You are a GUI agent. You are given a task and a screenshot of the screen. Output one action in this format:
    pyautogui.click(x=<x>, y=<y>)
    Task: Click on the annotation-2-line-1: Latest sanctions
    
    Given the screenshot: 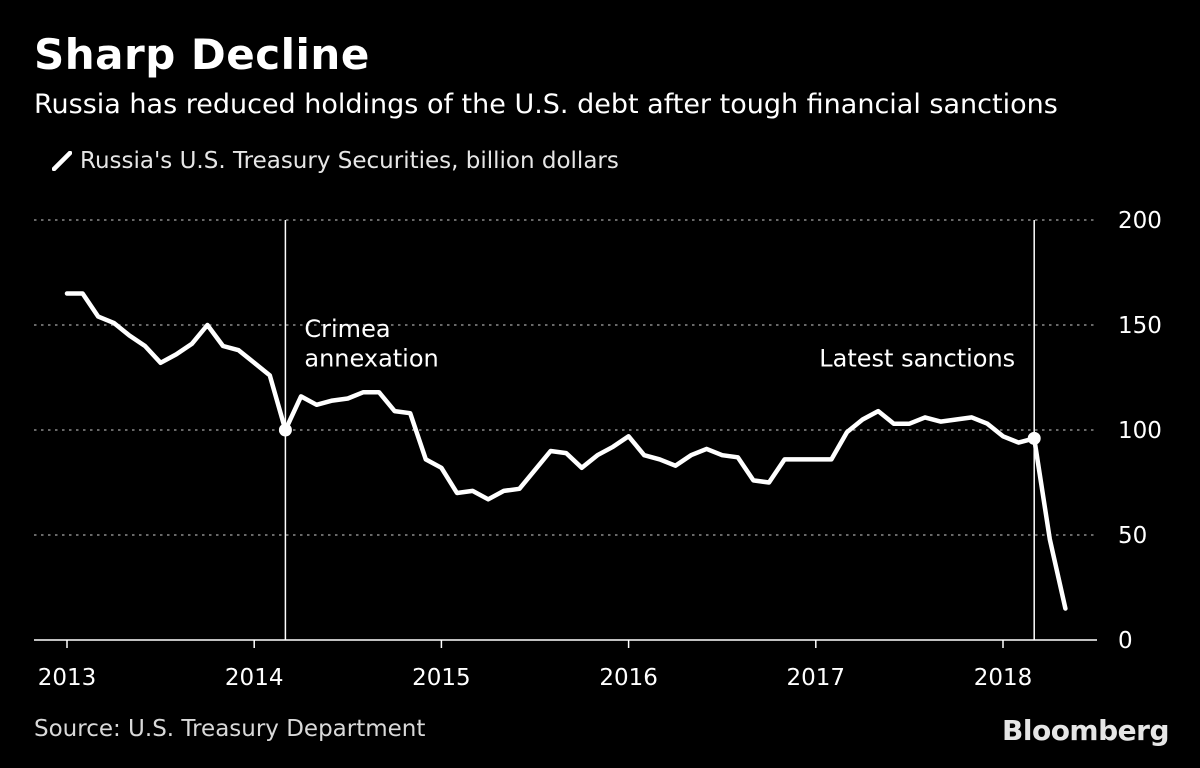 What is the action you would take?
    pyautogui.click(x=917, y=359)
    